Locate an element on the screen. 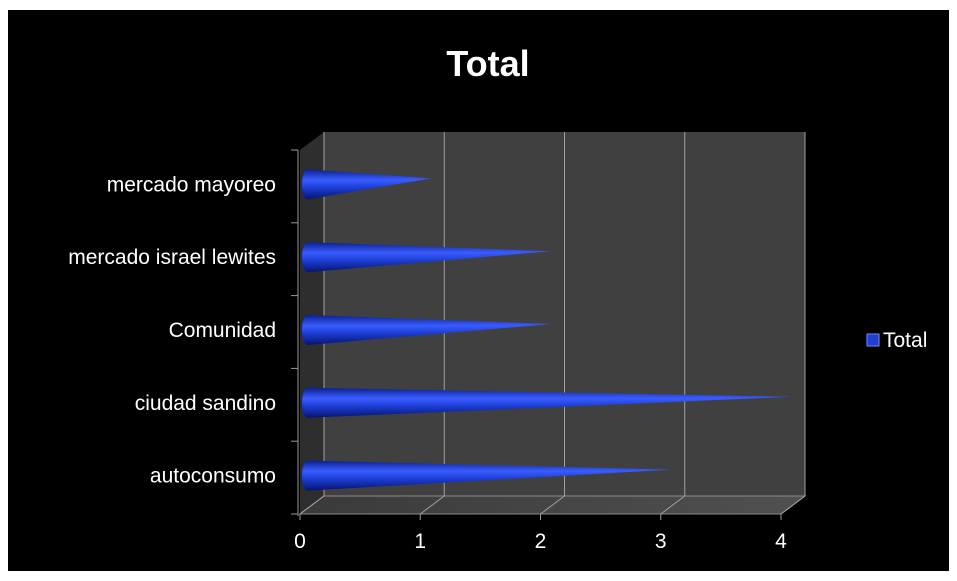 The width and height of the screenshot is (957, 581). legend: Total is located at coordinates (896, 340).